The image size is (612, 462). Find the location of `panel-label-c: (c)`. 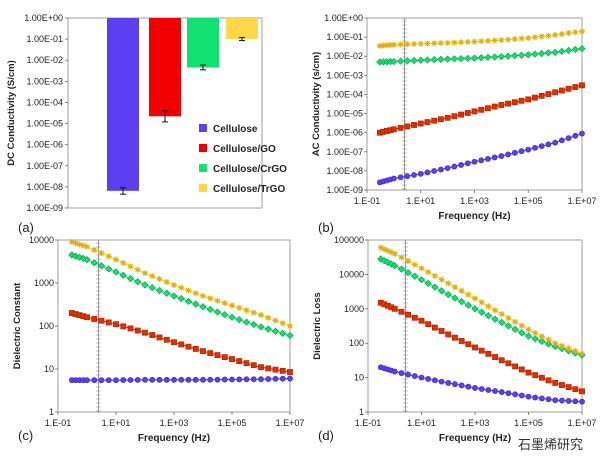

panel-label-c: (c) is located at coordinates (25, 435).